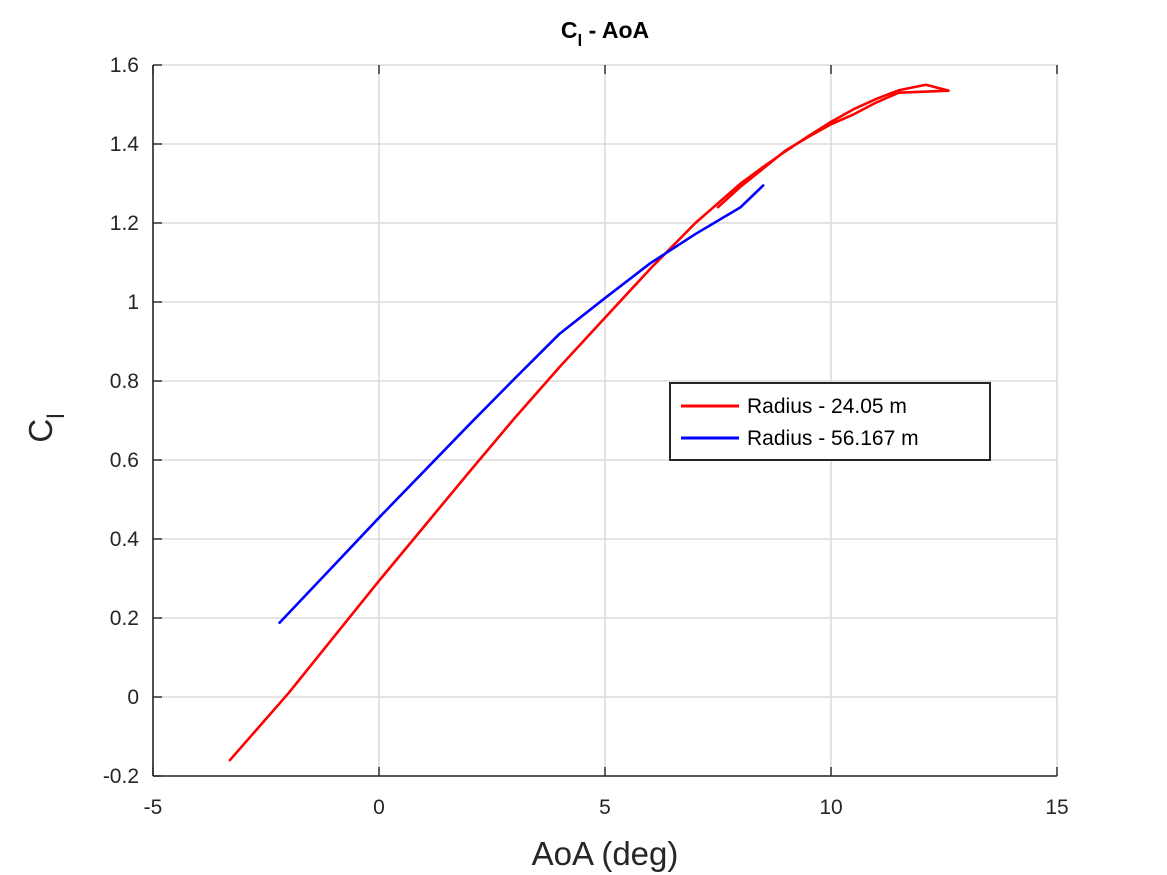 The image size is (1167, 875). I want to click on x-axis-label: AoA (deg), so click(605, 853).